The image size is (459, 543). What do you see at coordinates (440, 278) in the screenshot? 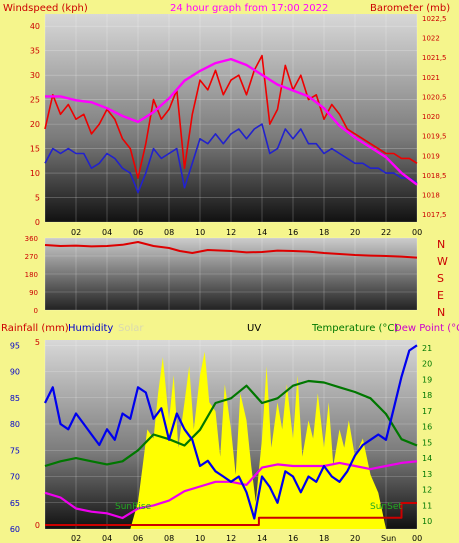
I see `direction-letter: S` at bounding box center [440, 278].